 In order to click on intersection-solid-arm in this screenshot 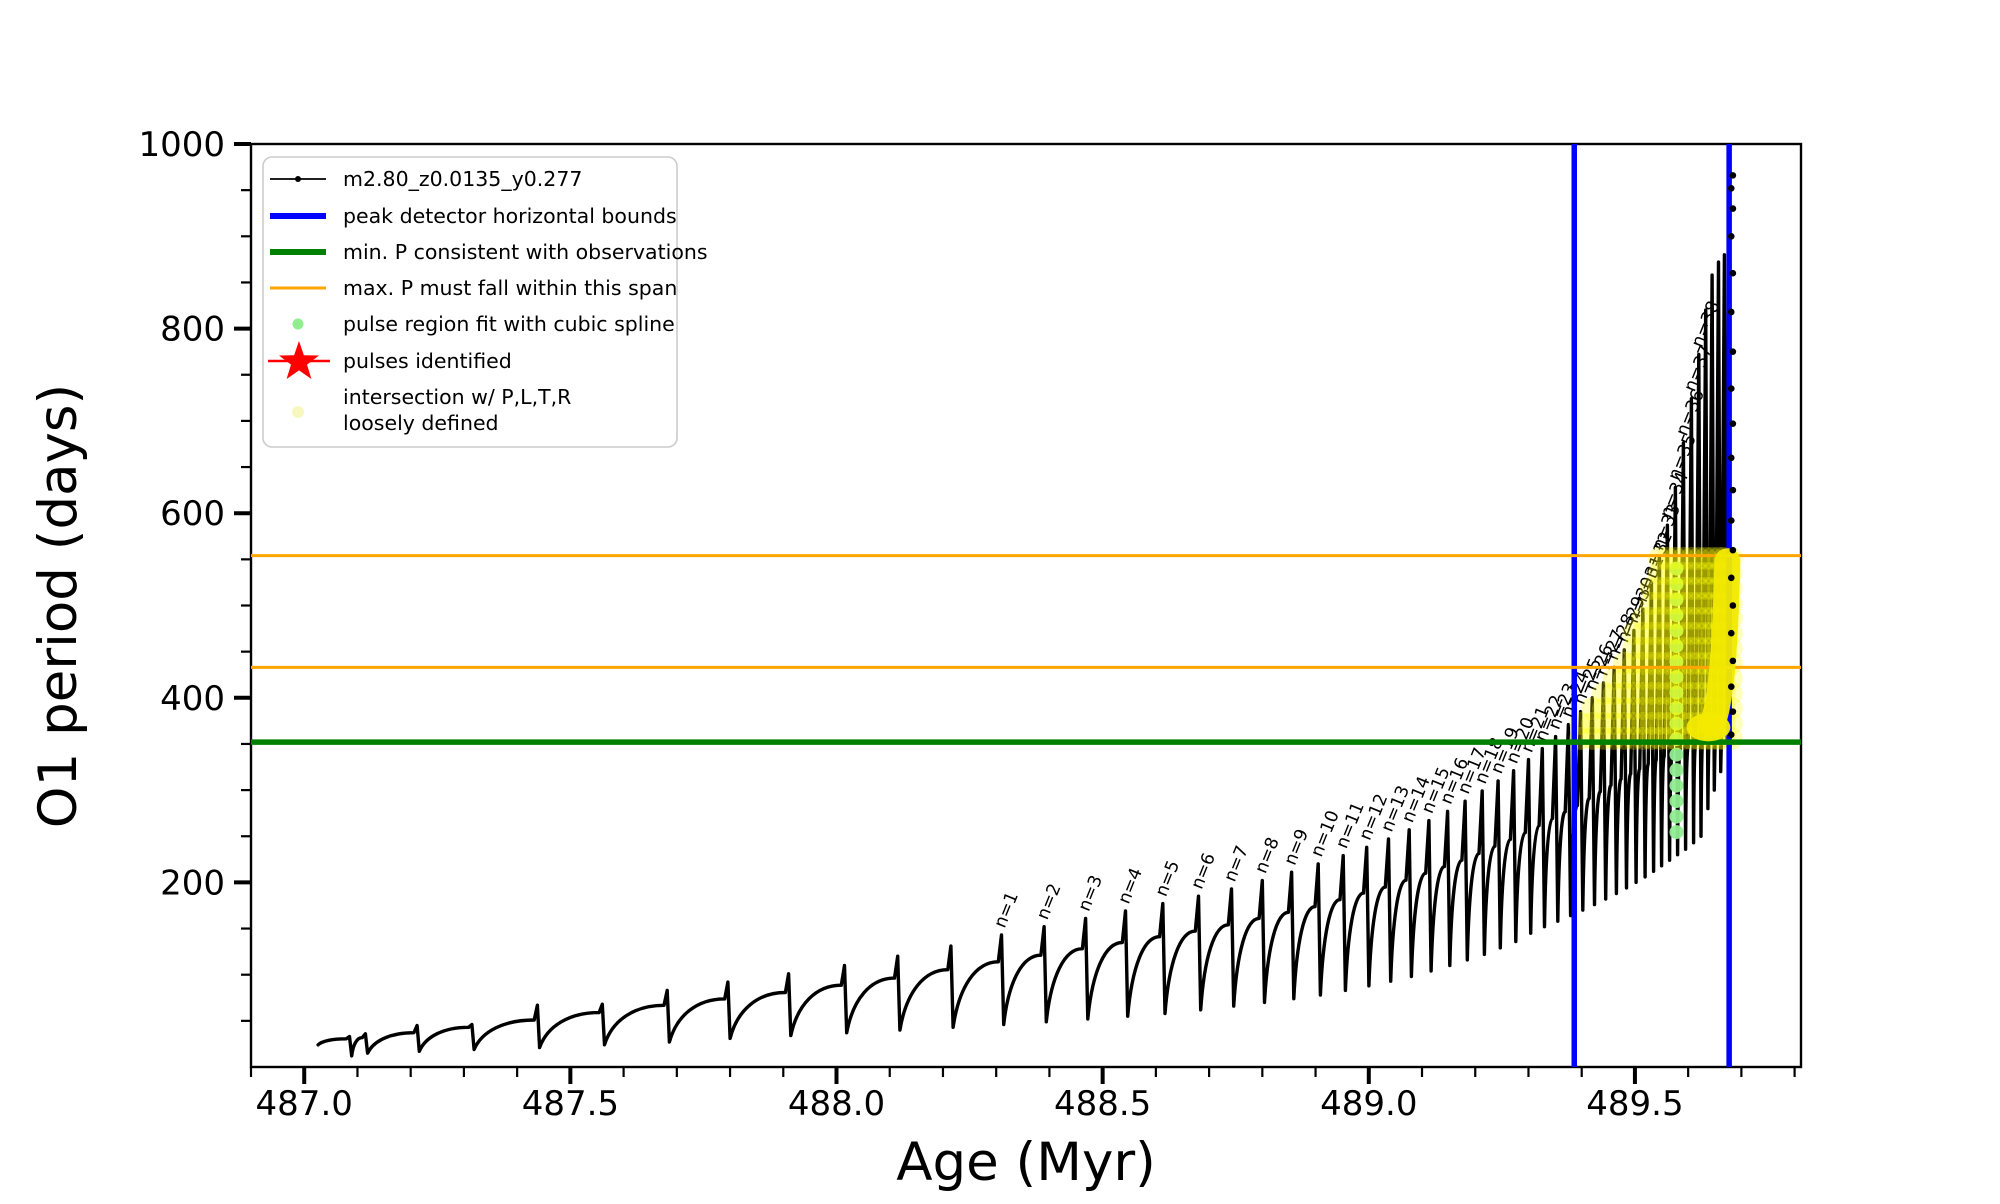, I will do `click(1720, 642)`.